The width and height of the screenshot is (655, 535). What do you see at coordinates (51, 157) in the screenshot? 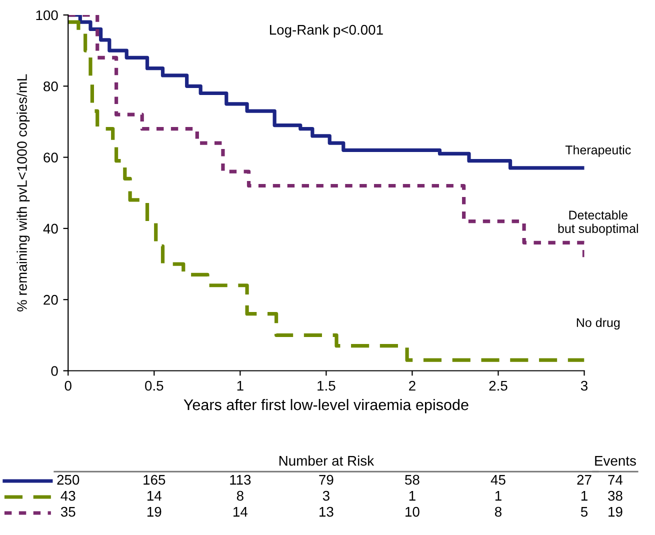
I see `y-tick-label: 60` at bounding box center [51, 157].